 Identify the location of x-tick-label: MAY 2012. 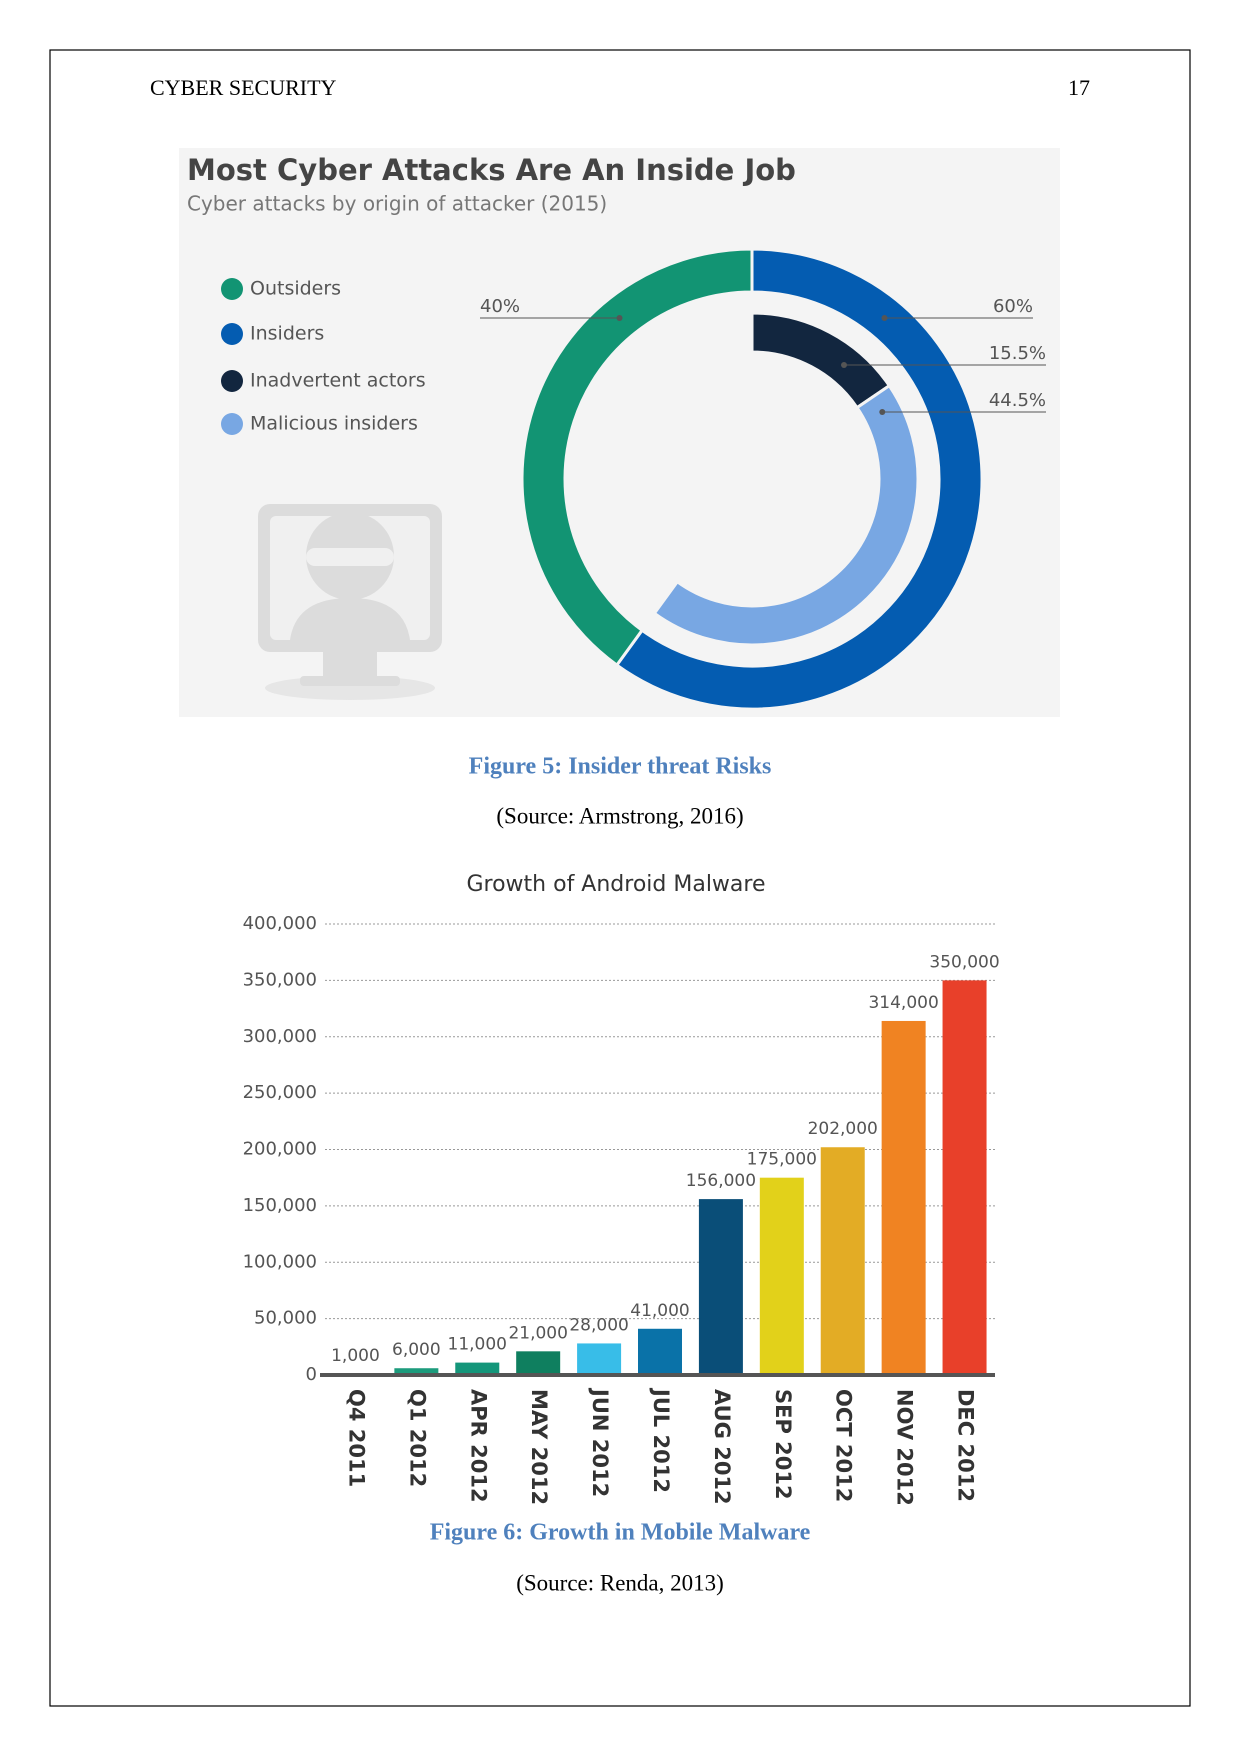
(539, 1447).